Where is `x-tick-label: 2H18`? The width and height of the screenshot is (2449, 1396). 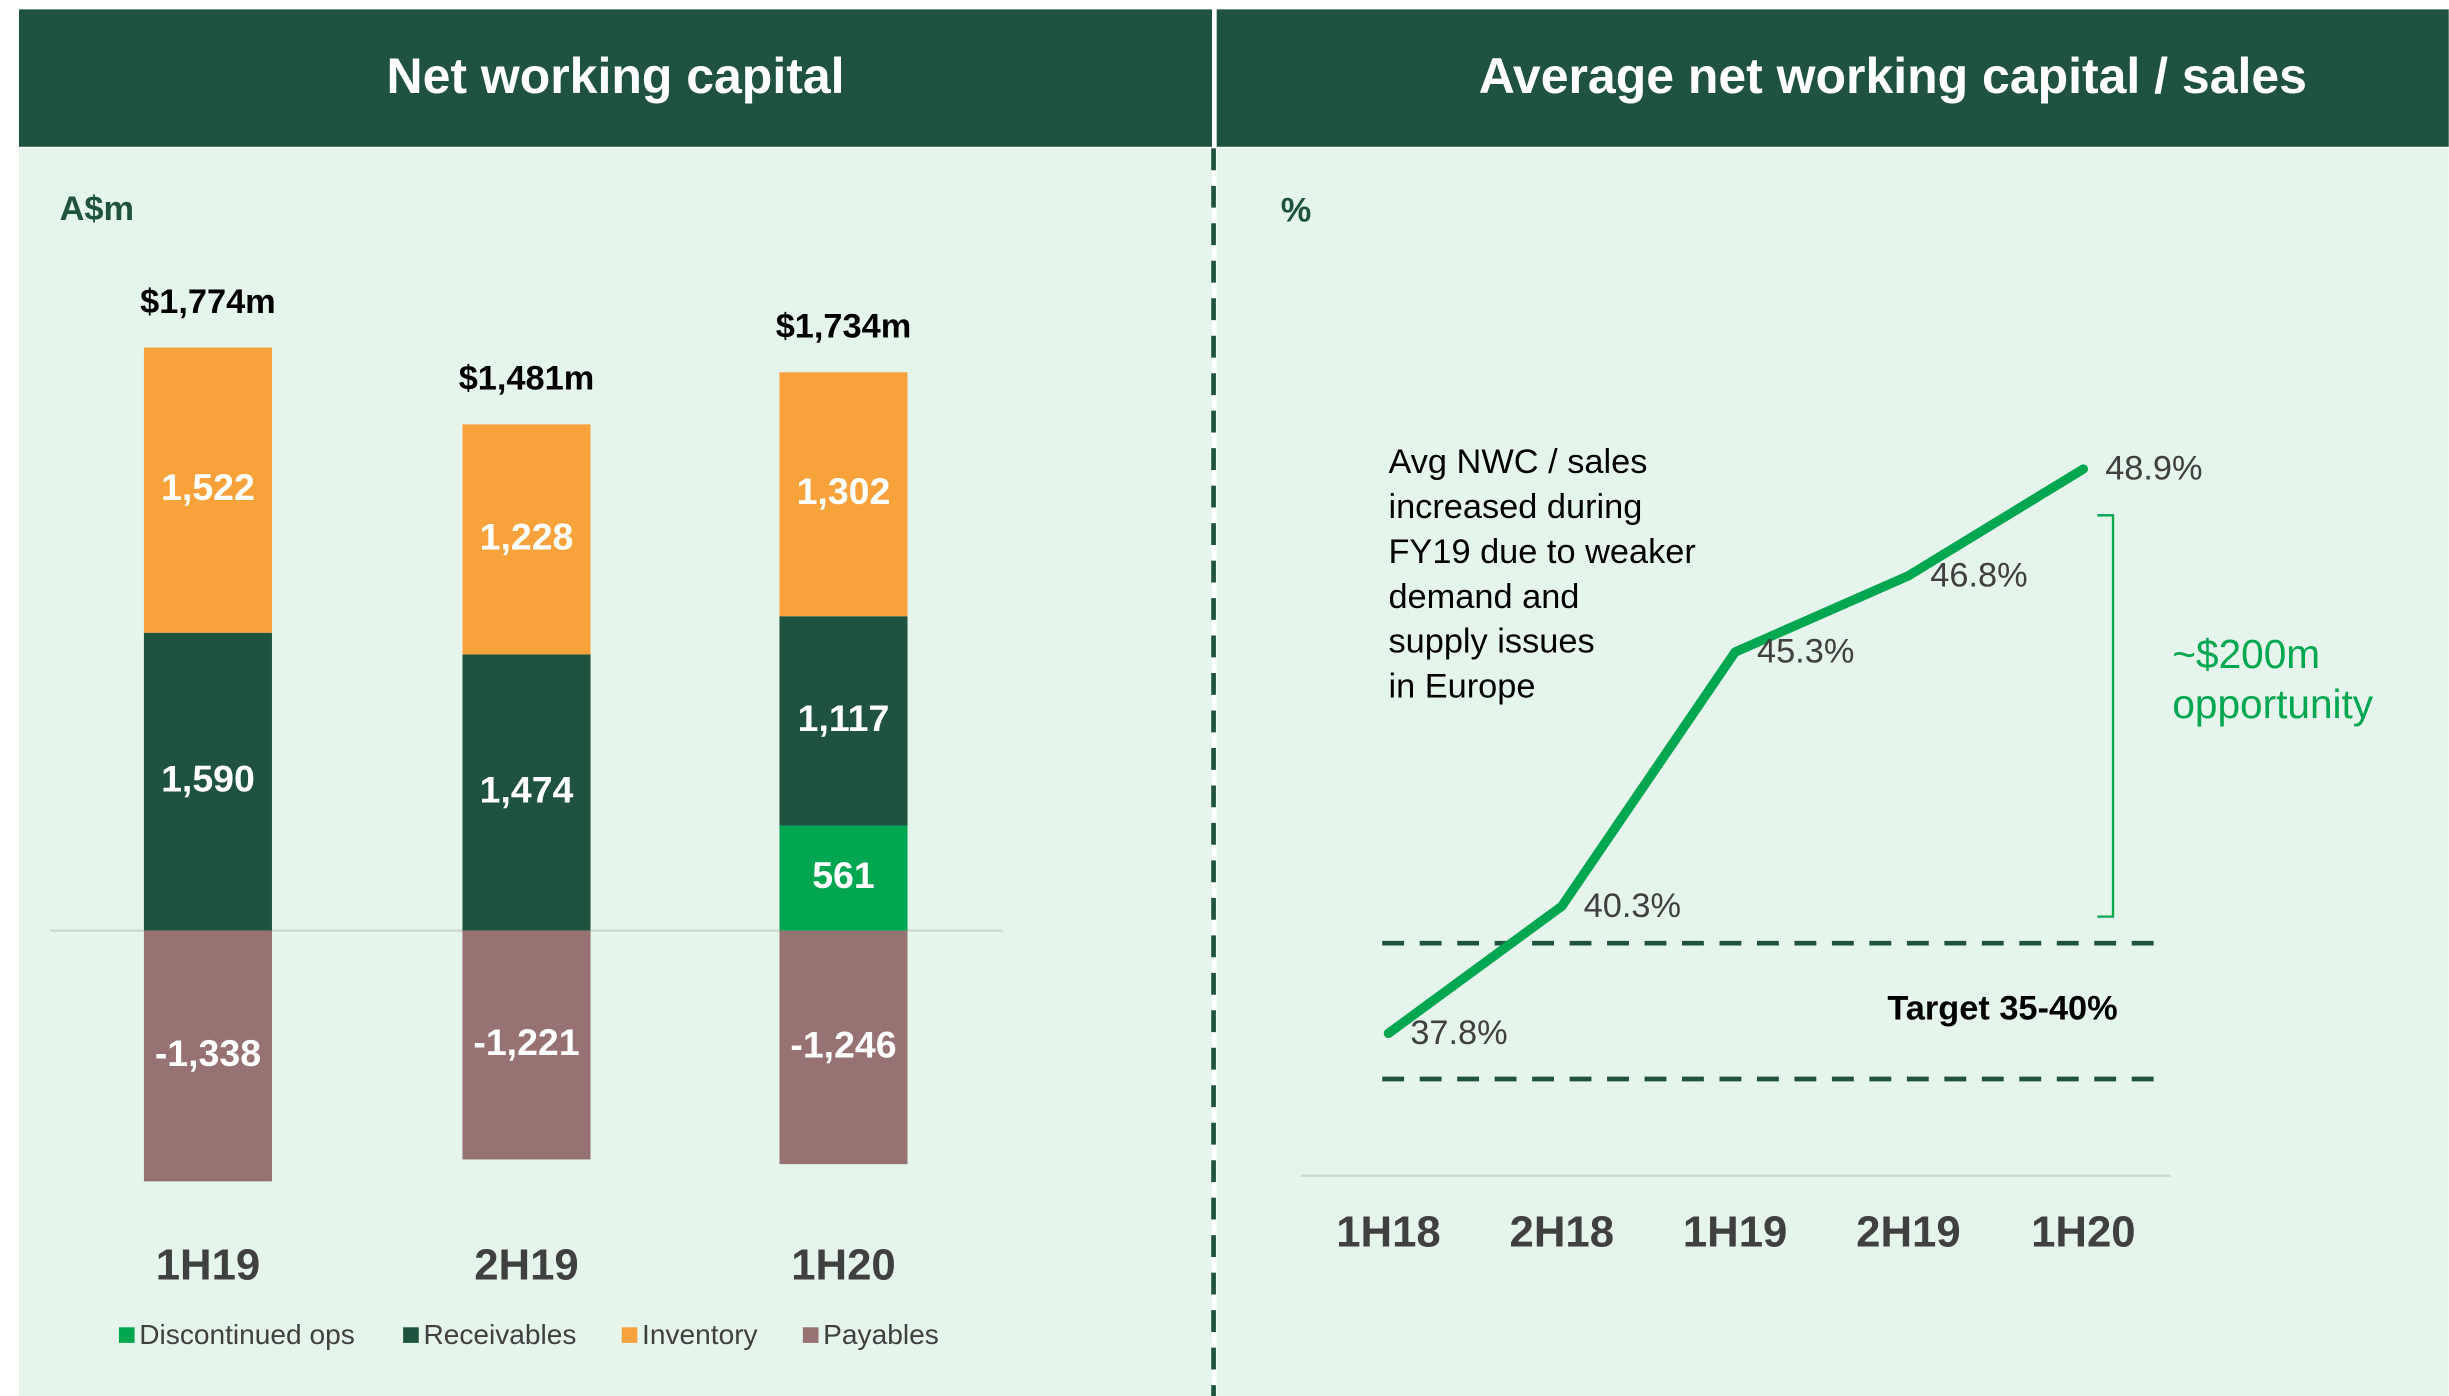 x-tick-label: 2H18 is located at coordinates (1562, 1232).